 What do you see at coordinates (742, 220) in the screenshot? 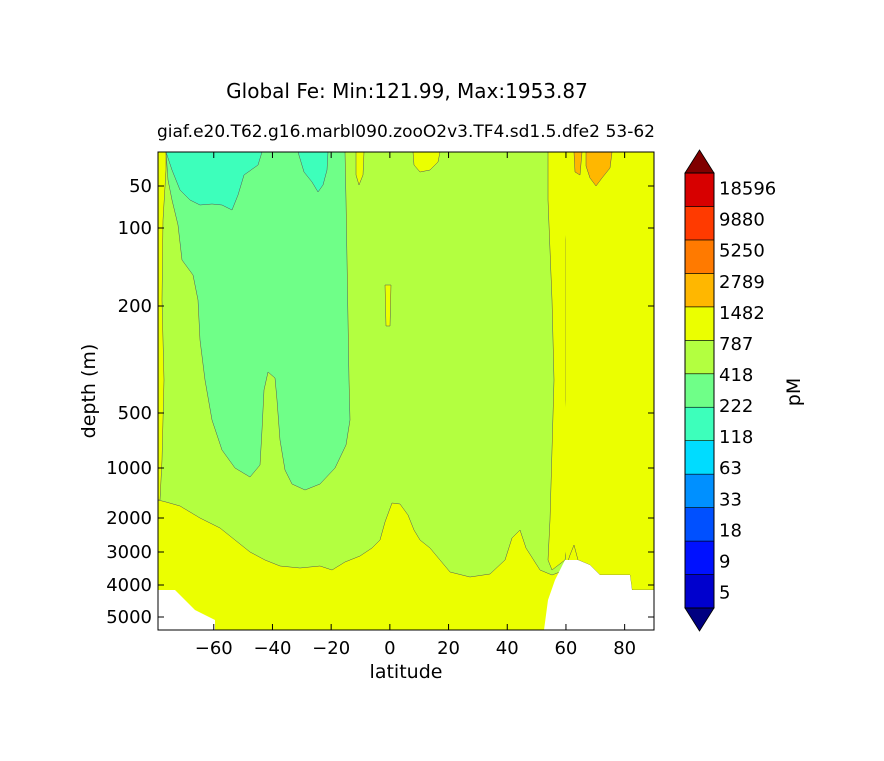
I see `colorbar-tick-label: 9880` at bounding box center [742, 220].